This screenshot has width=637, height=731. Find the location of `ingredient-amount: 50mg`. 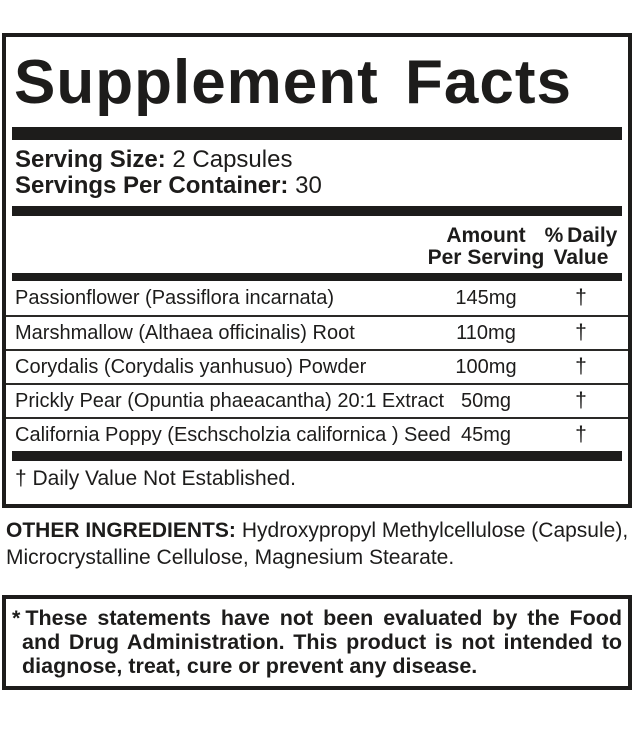

ingredient-amount: 50mg is located at coordinates (486, 400).